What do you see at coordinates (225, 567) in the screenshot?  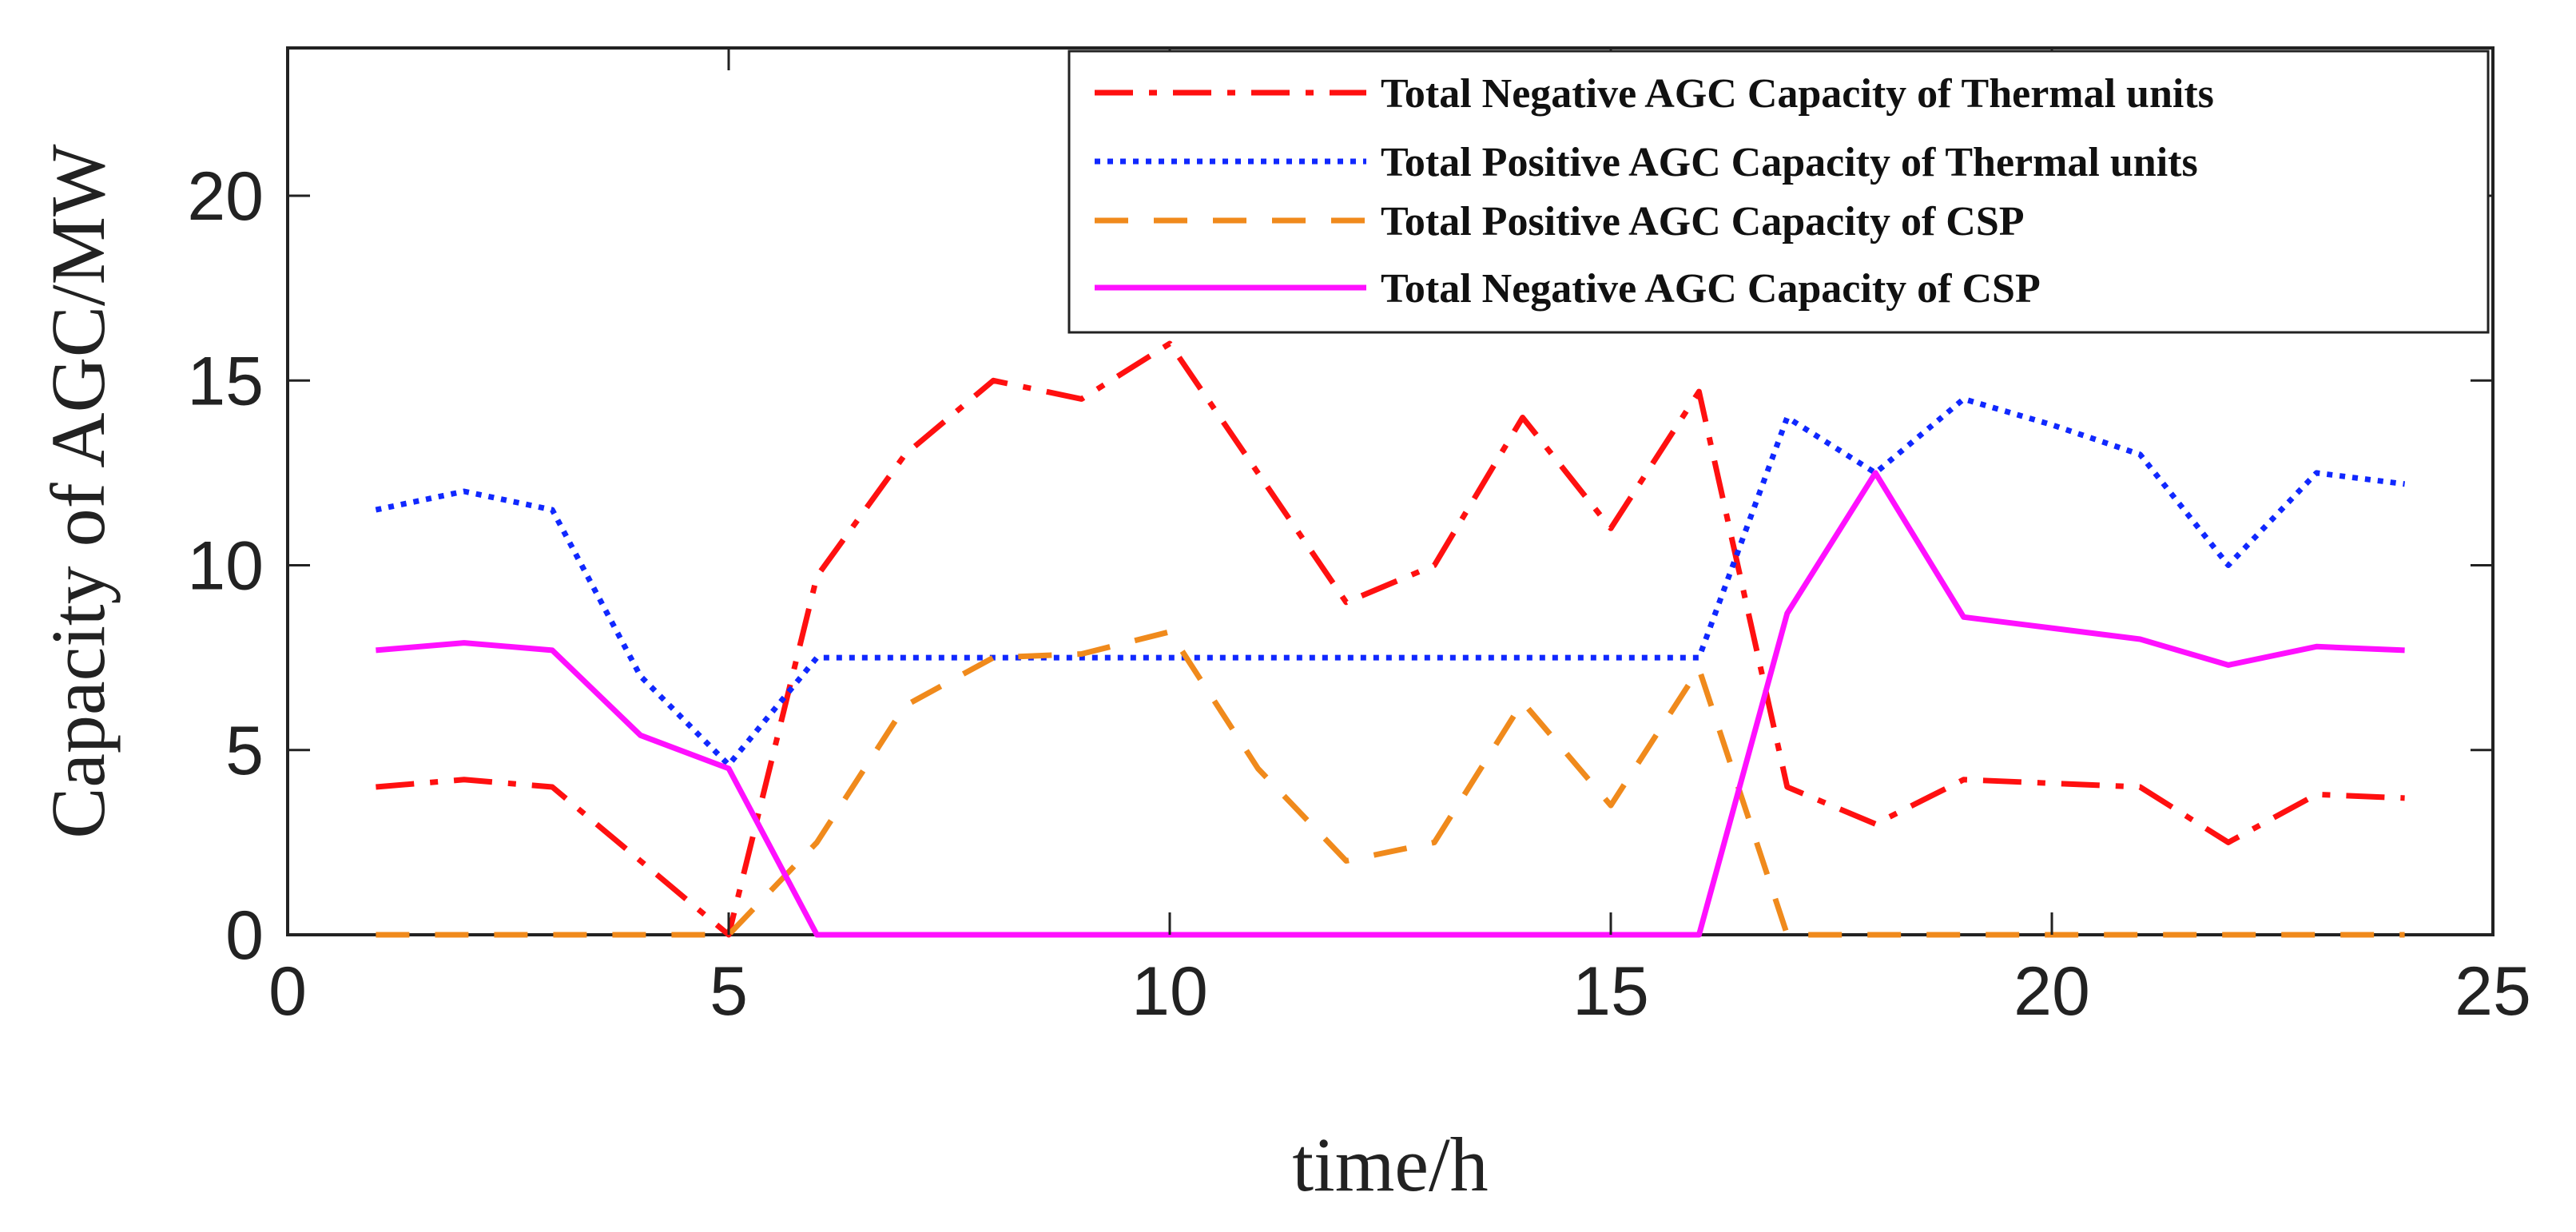 I see `y-tick-label: 10` at bounding box center [225, 567].